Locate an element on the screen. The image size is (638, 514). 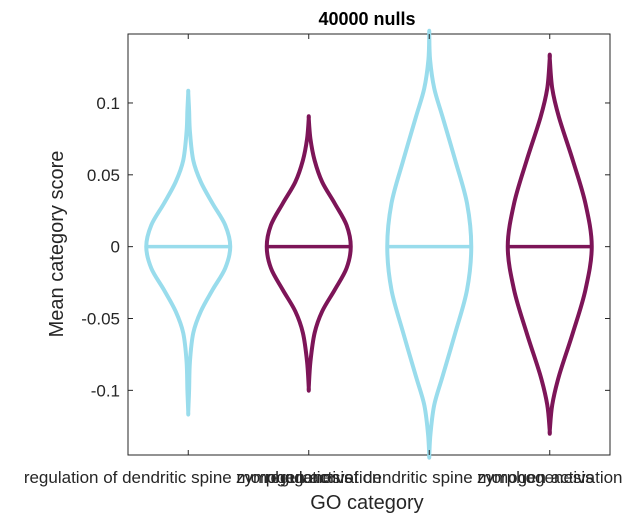
y-tick-label: -0.05 is located at coordinates (100, 318).